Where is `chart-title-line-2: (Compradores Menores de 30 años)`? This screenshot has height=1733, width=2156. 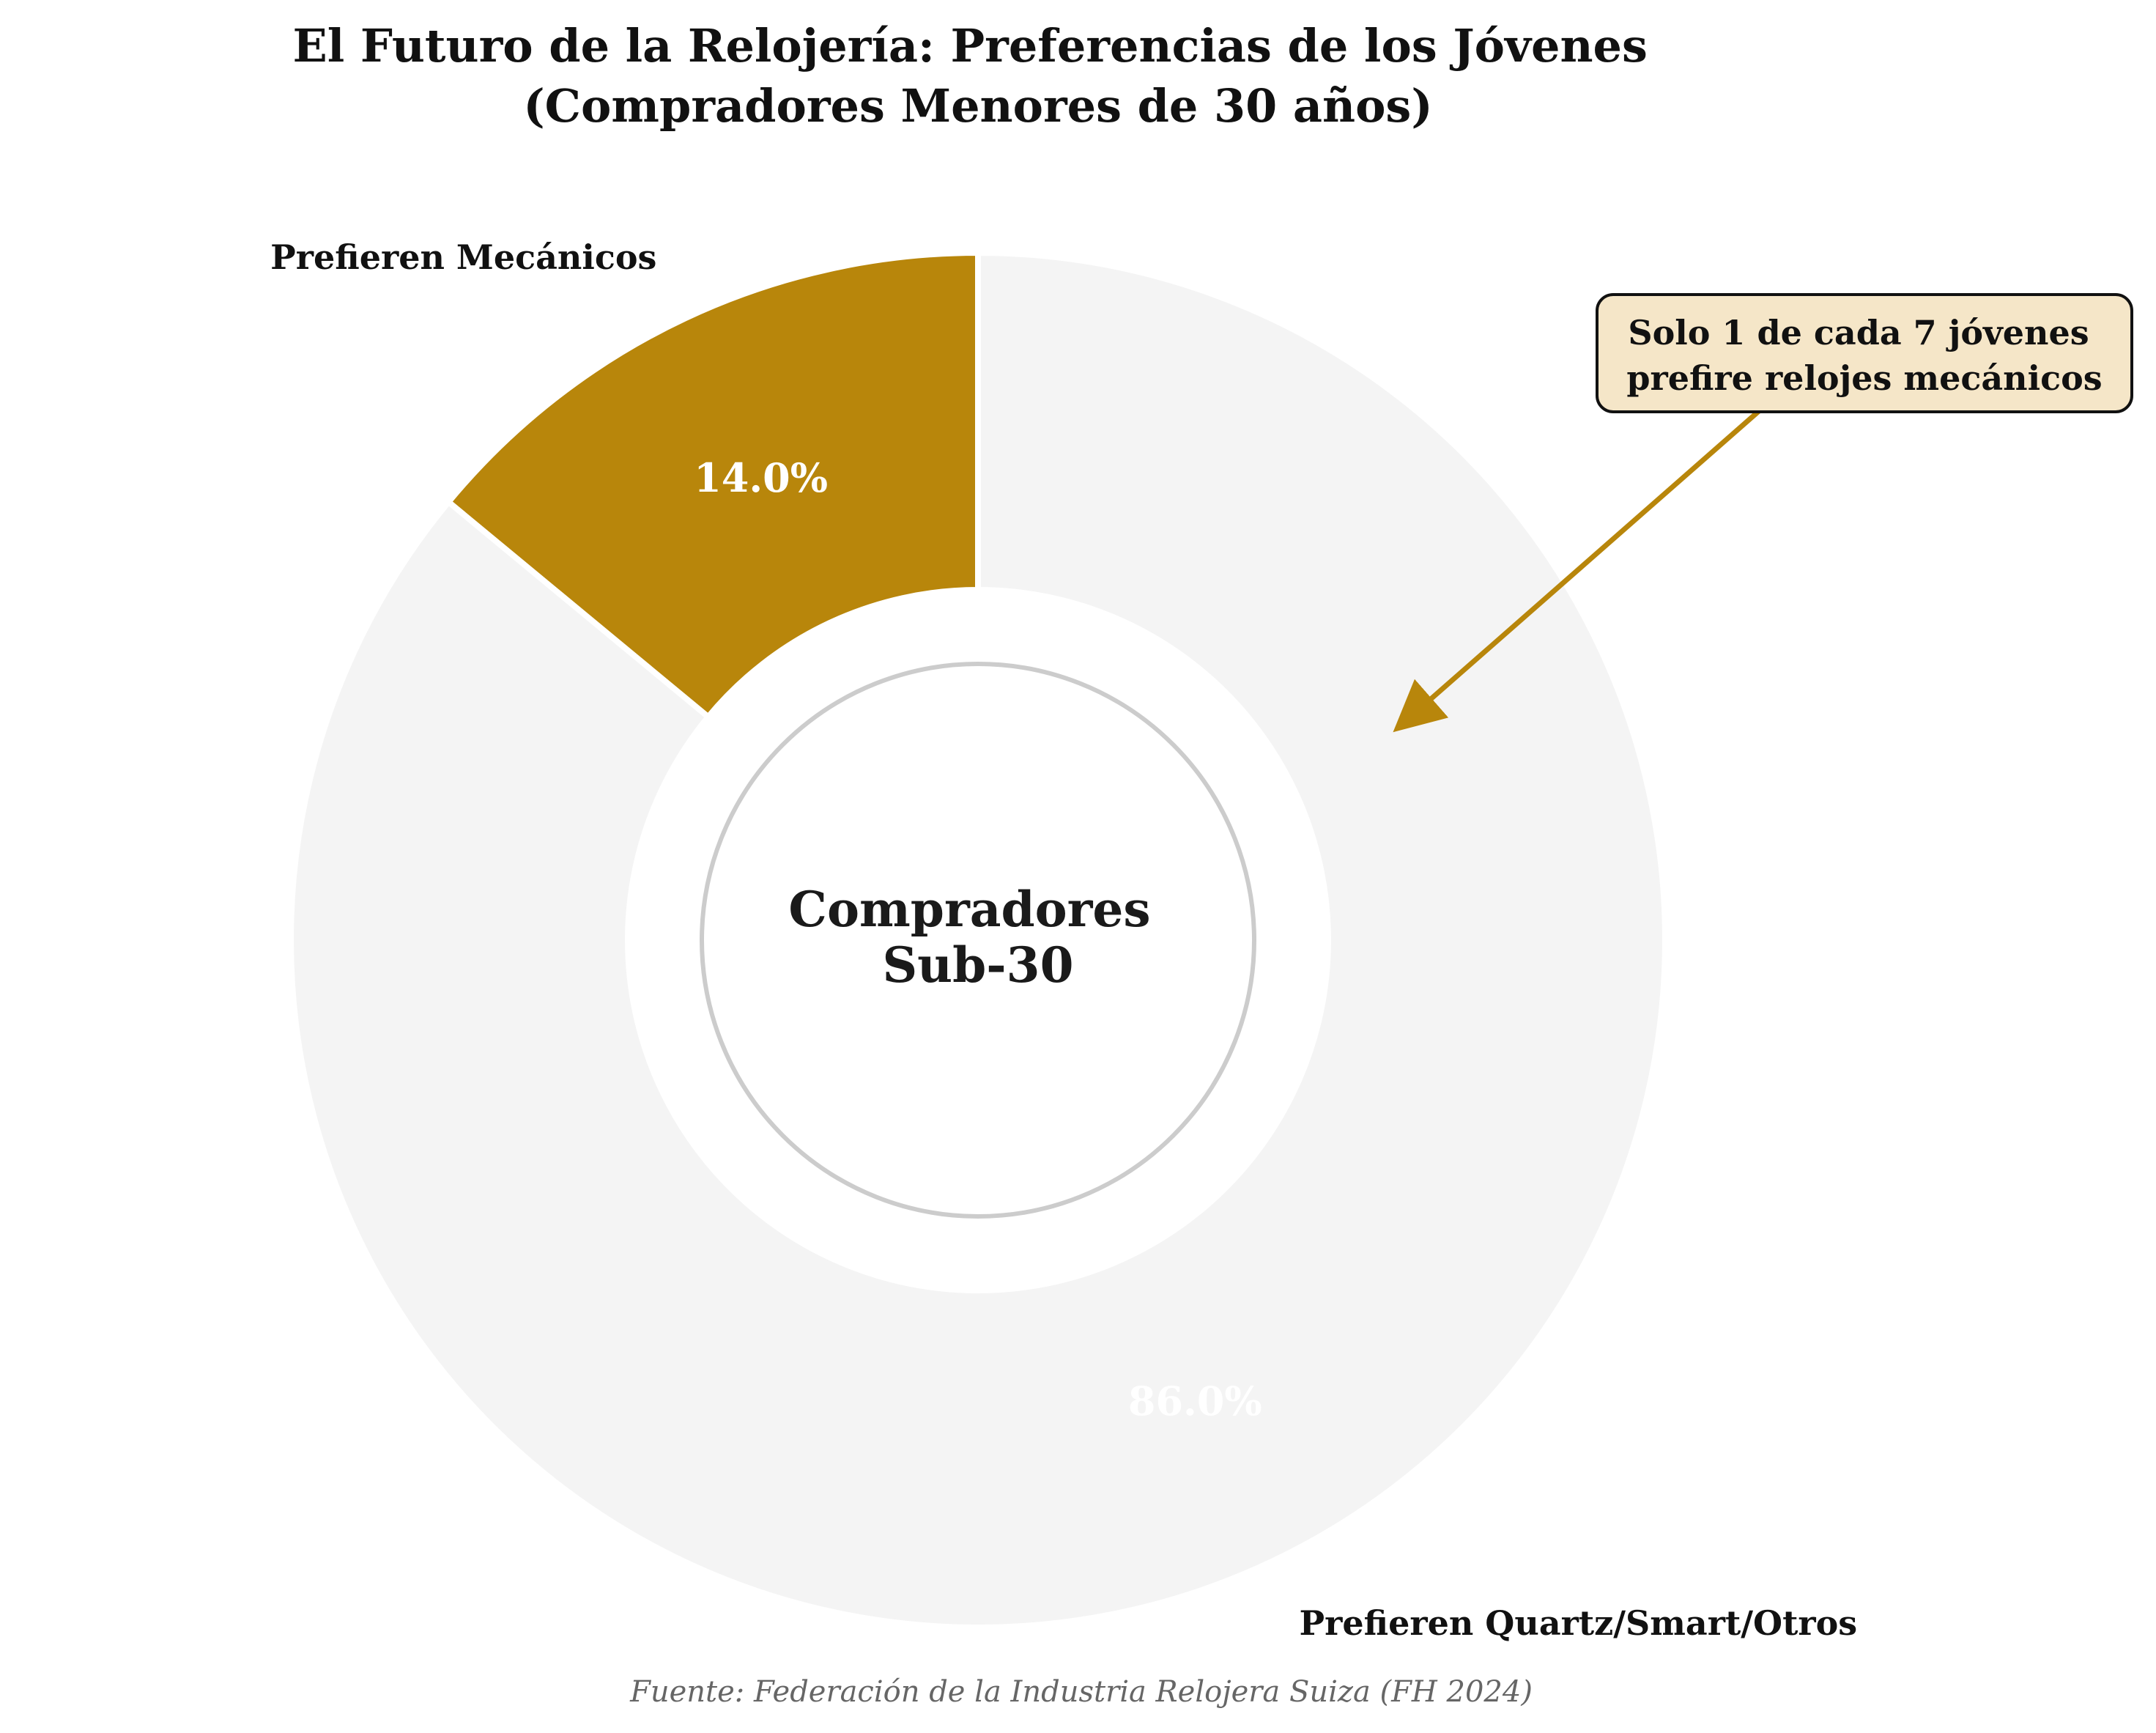
chart-title-line-2: (Compradores Menores de 30 años) is located at coordinates (977, 106).